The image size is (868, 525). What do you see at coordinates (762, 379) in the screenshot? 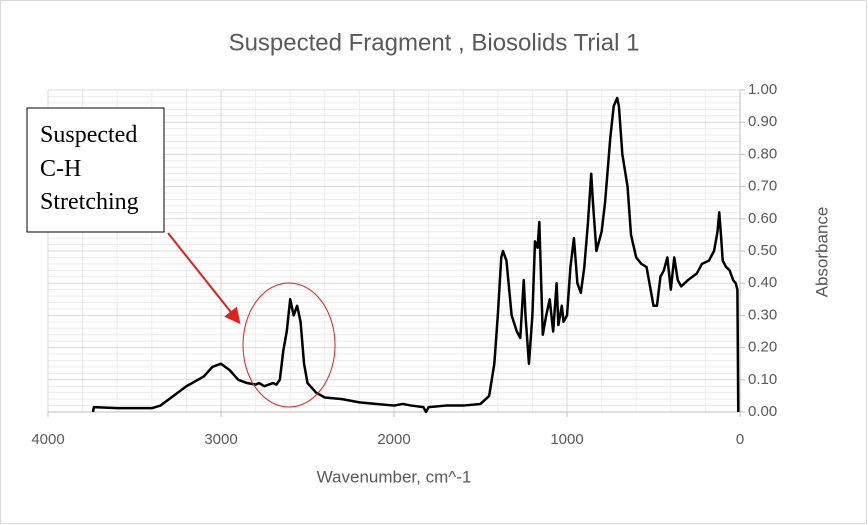
I see `y-tick-label: 0.10` at bounding box center [762, 379].